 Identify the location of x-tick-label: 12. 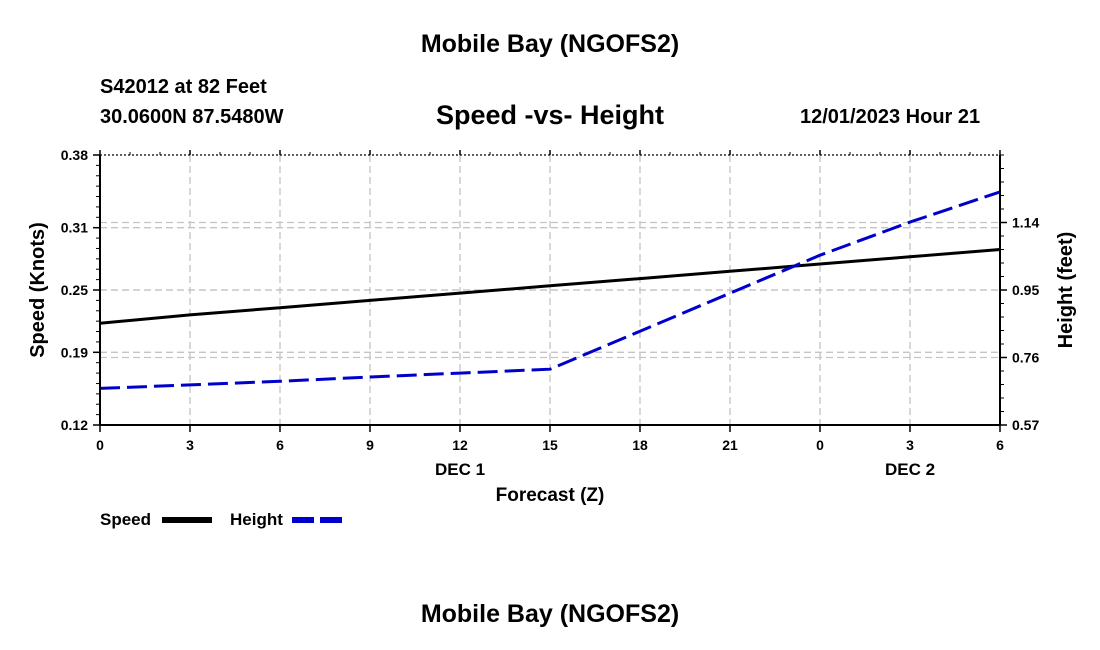
(460, 445).